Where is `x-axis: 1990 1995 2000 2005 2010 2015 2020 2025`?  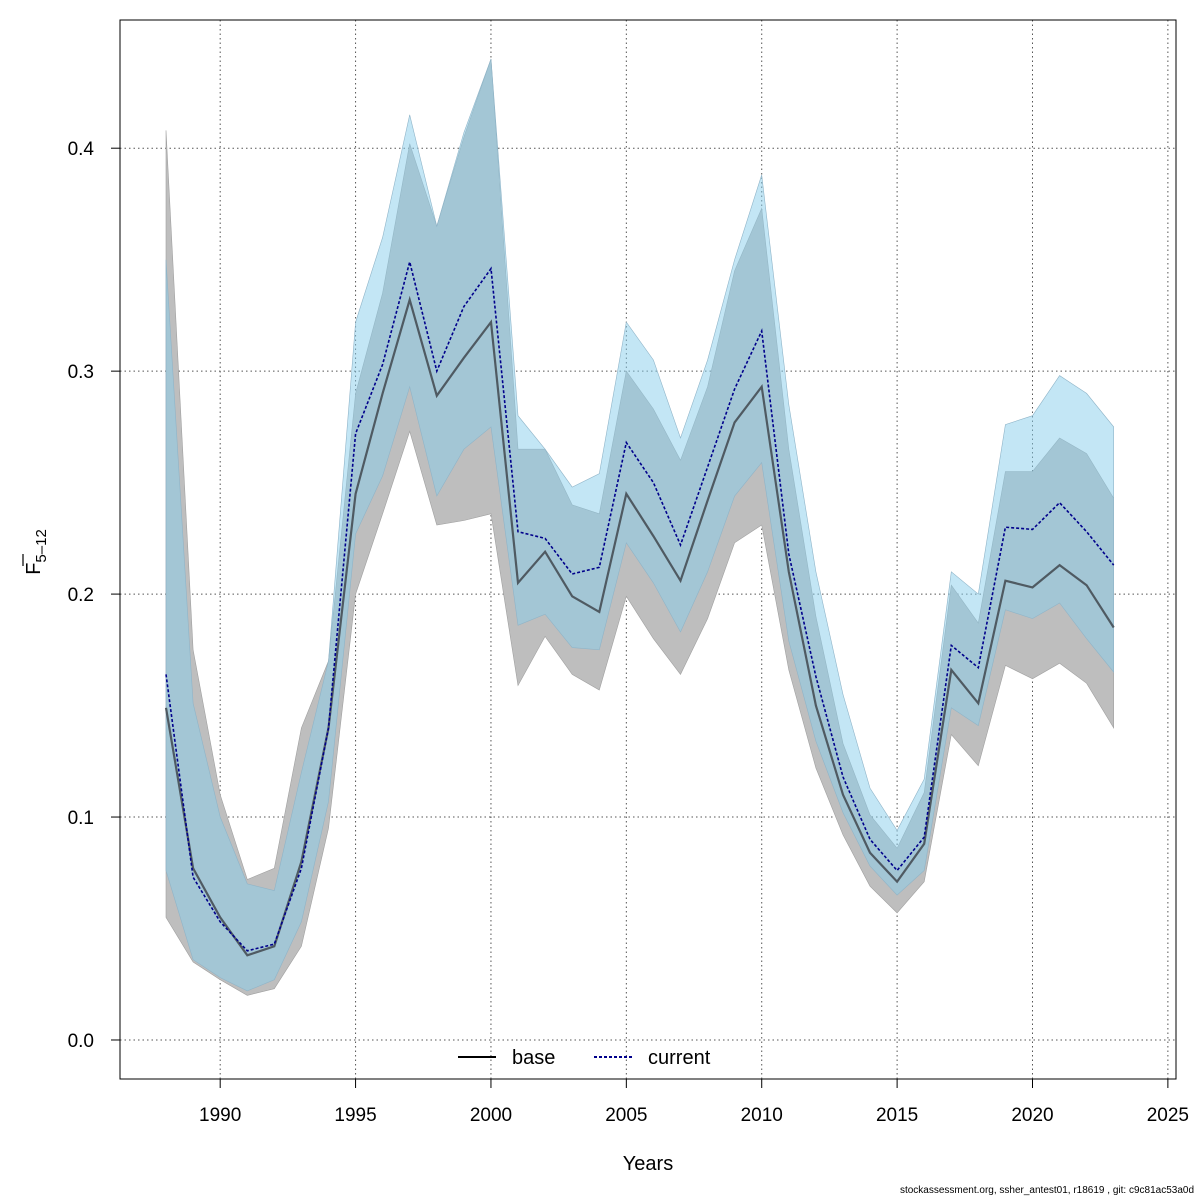 x-axis: 1990 1995 2000 2005 2010 2015 2020 2025 is located at coordinates (694, 1102).